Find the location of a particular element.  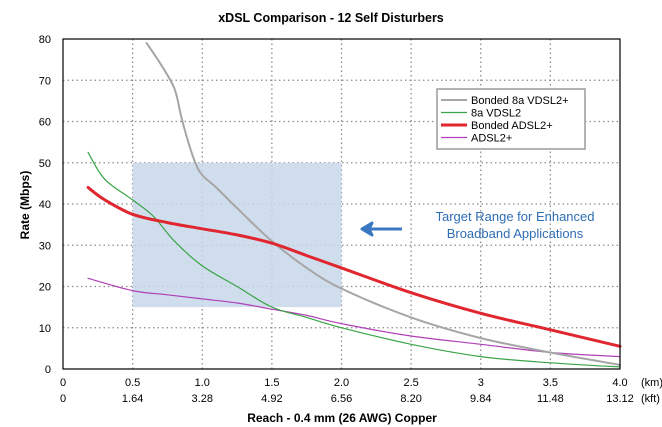

x-tick-label-kft: 11.48 is located at coordinates (550, 399).